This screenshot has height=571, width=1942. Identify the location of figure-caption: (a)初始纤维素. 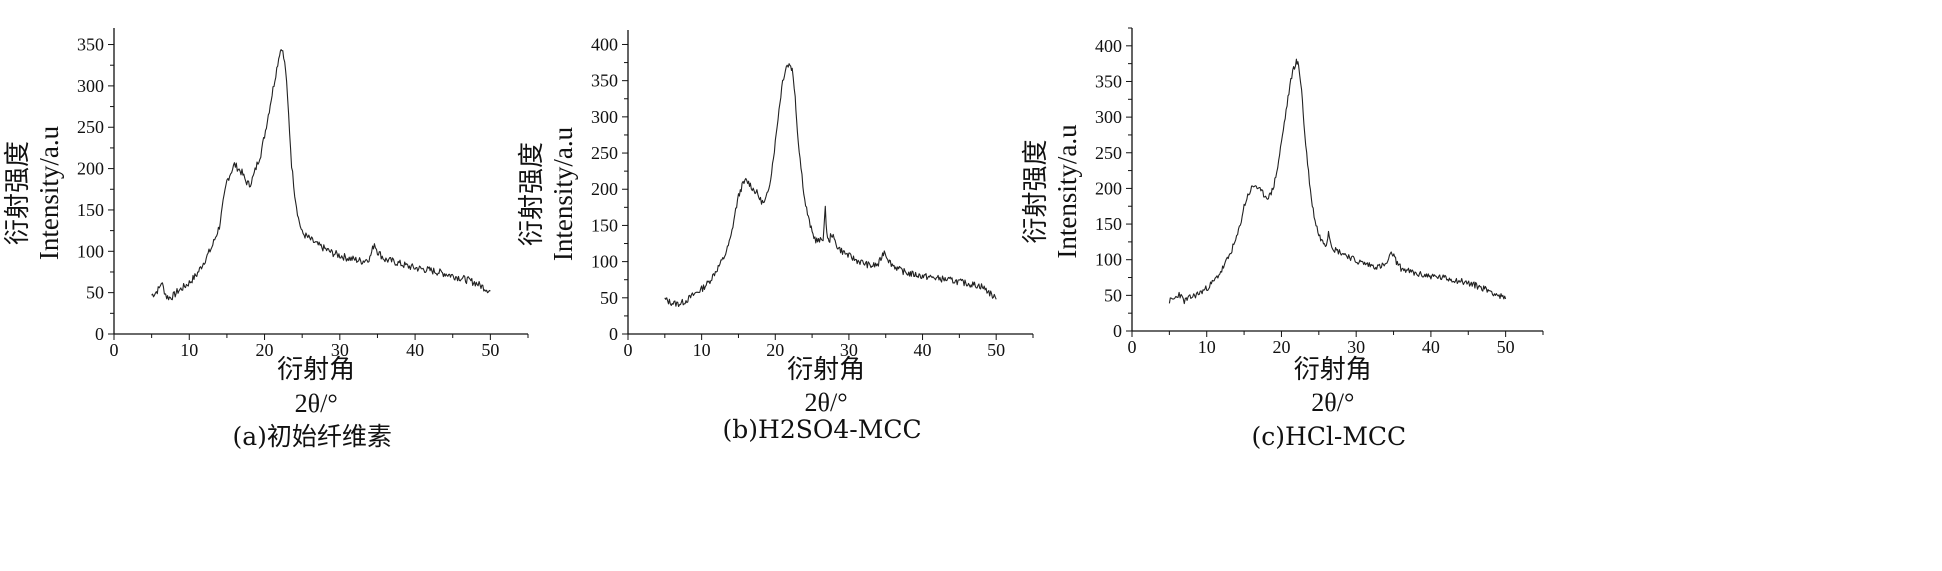
(311, 436).